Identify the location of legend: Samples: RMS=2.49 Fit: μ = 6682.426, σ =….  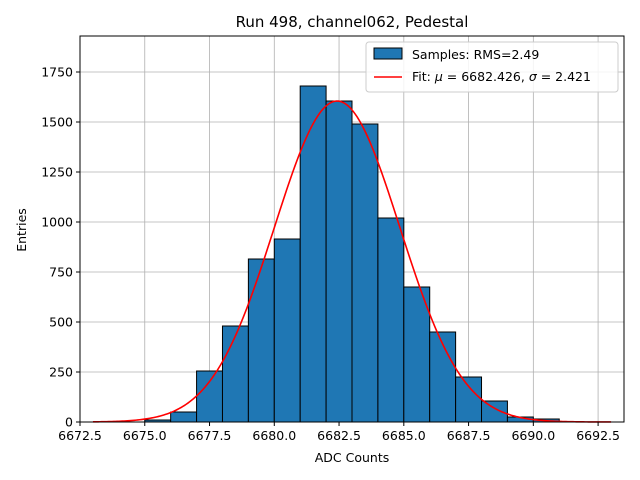
(492, 67).